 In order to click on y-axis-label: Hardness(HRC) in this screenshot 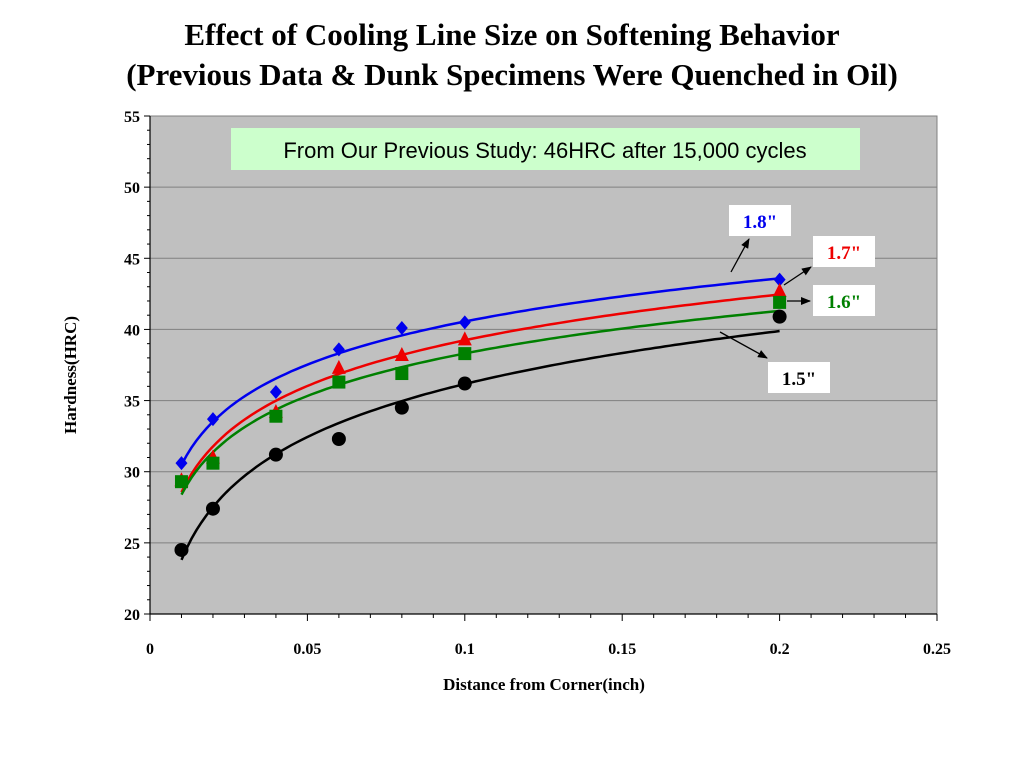, I will do `click(70, 375)`.